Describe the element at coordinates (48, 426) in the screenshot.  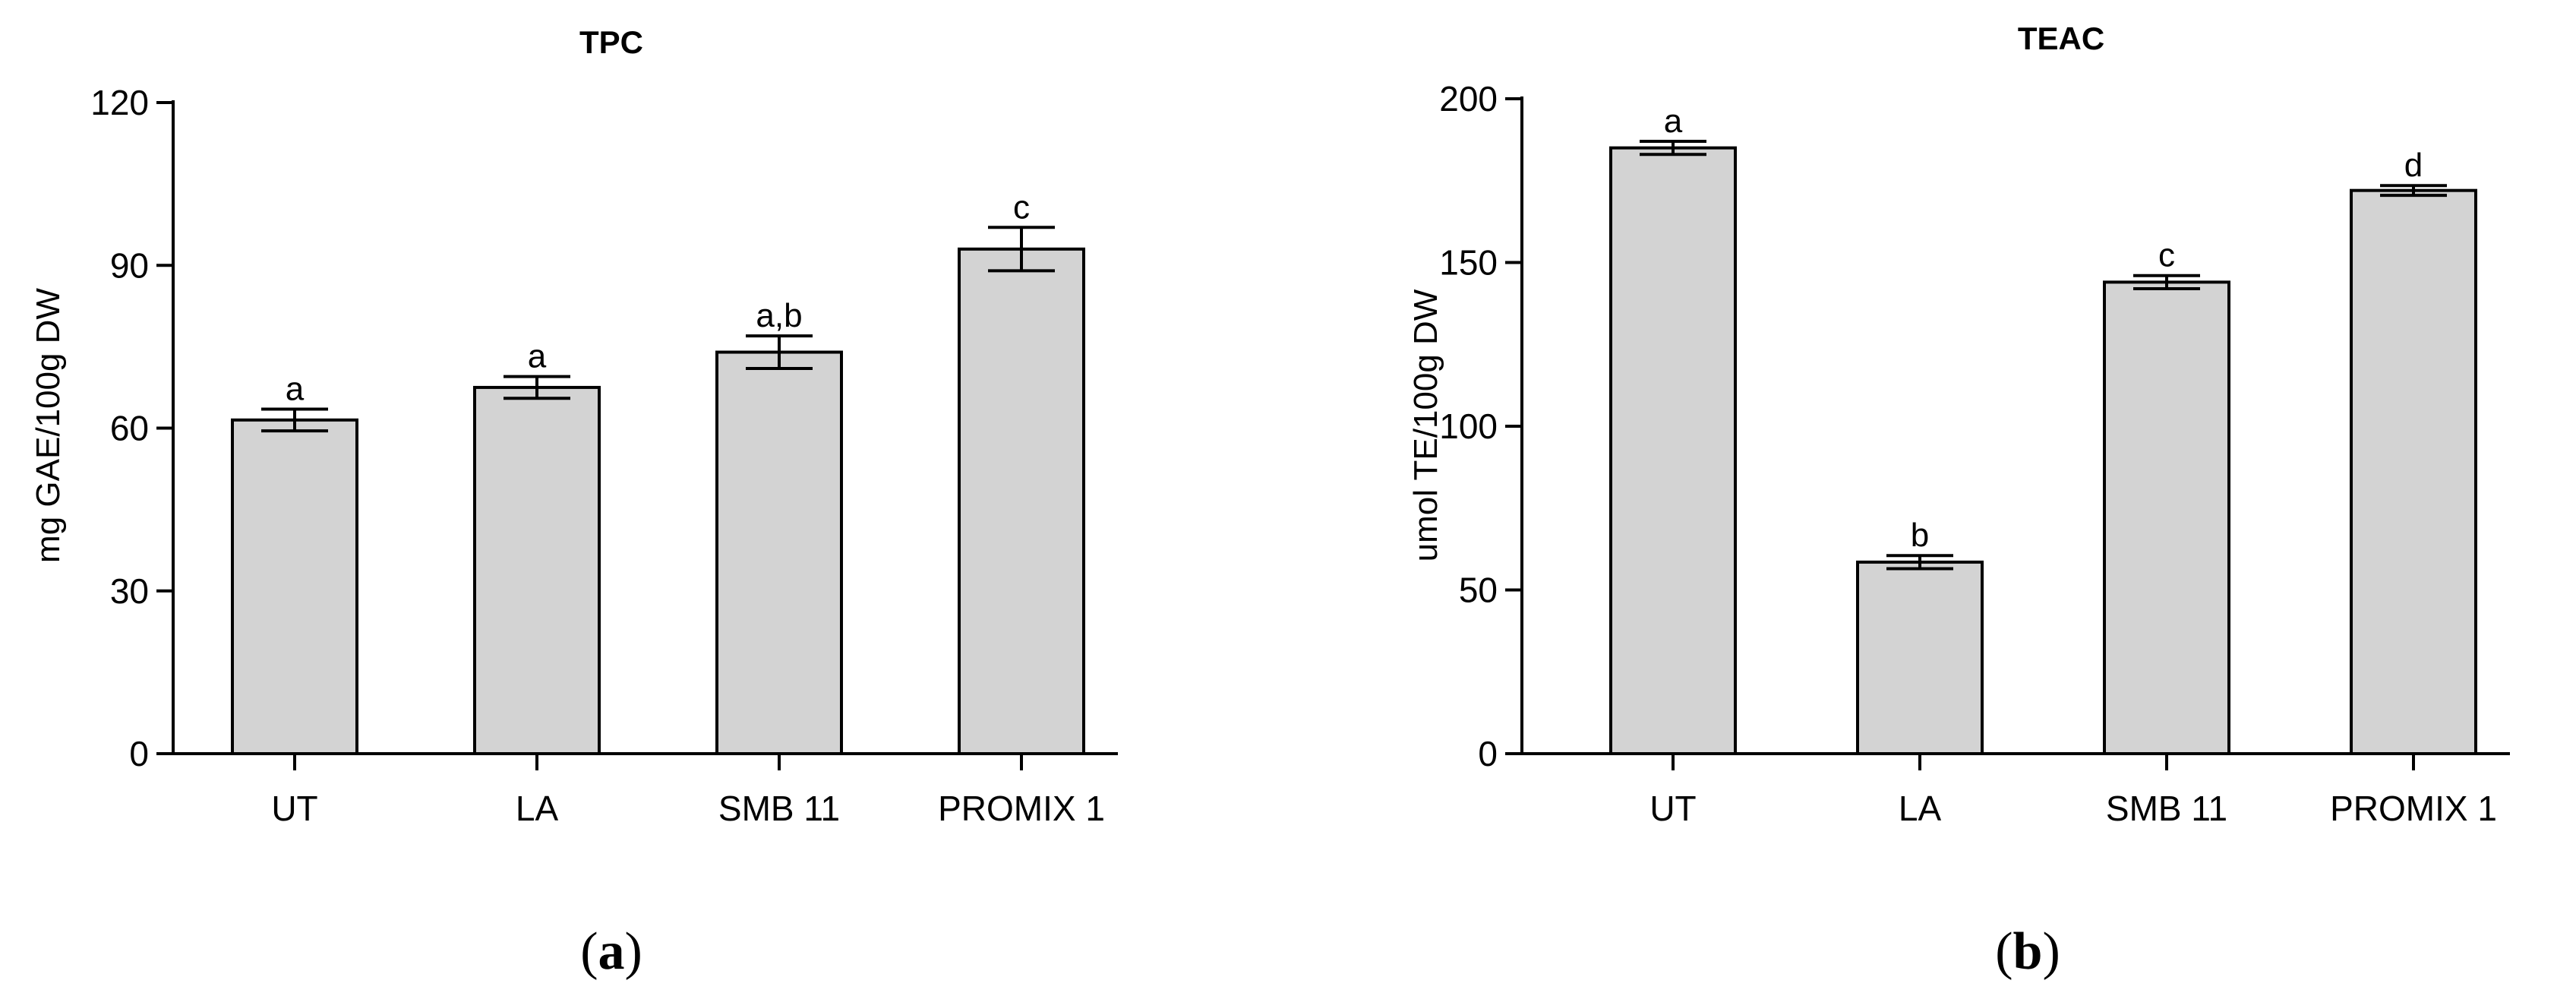
I see `y-axis-label: mg GAE/100g DW` at that location.